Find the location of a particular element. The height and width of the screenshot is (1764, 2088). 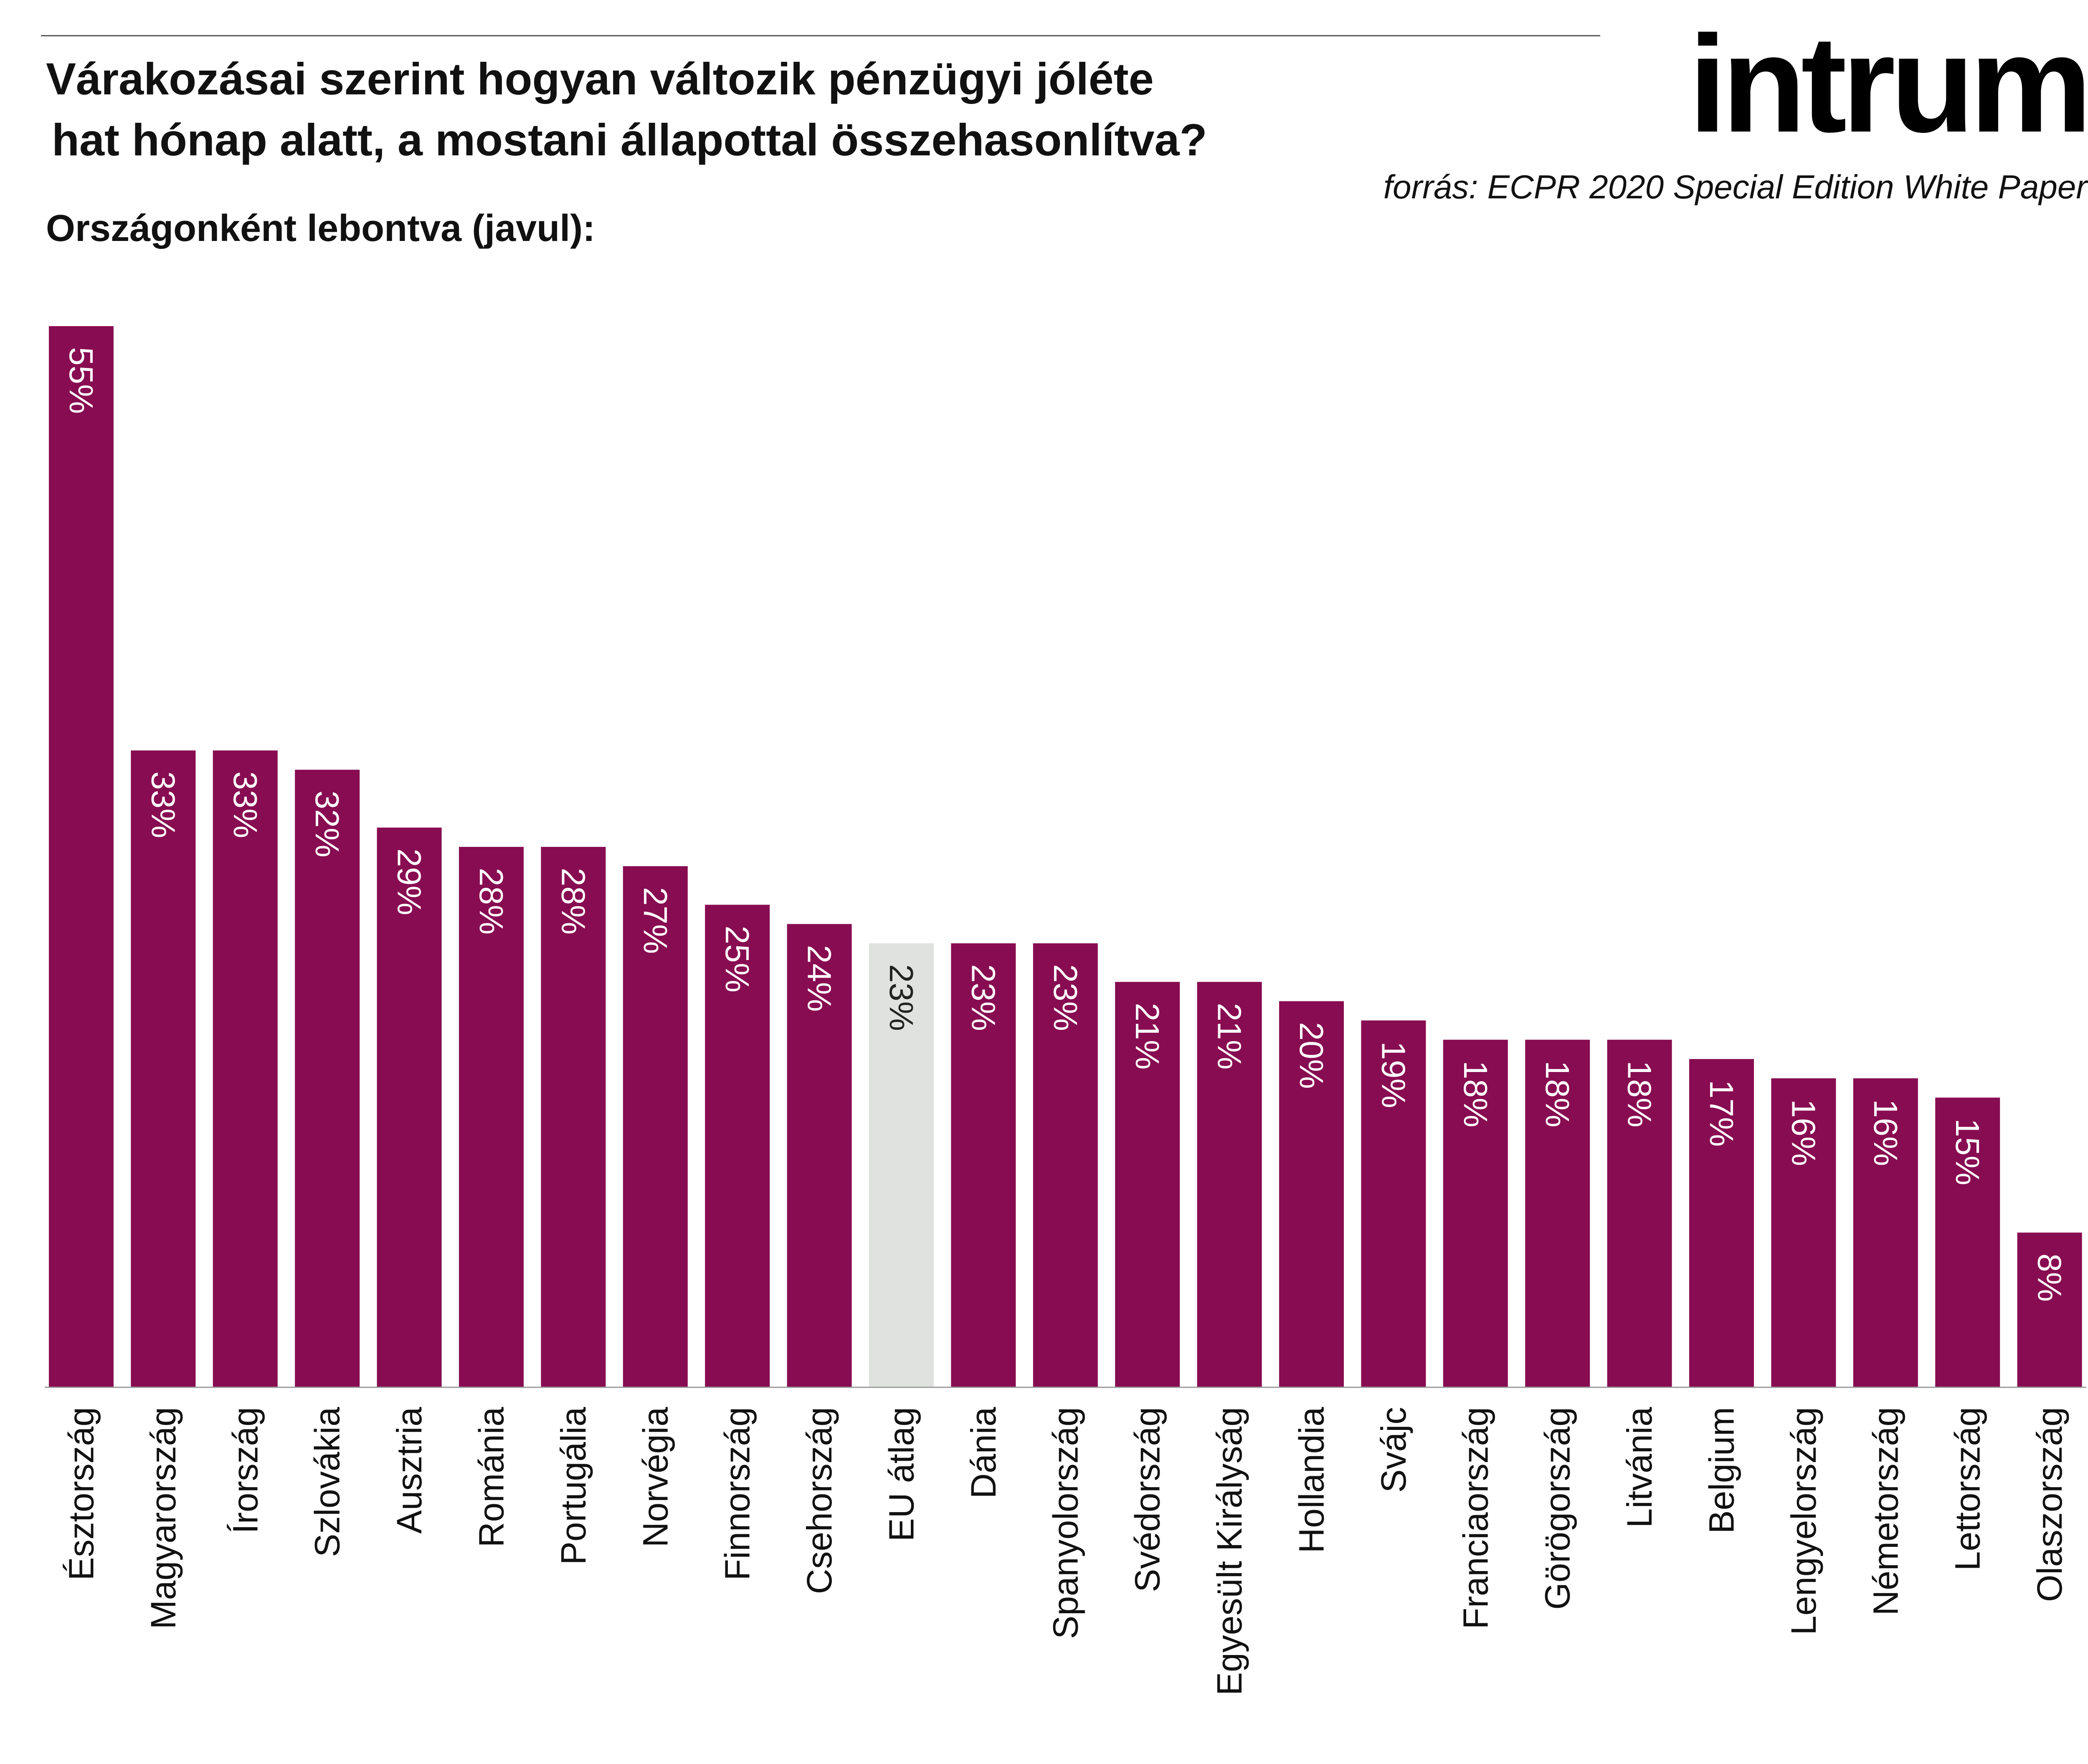

category-label-eu-atlag: EU átlag is located at coordinates (902, 1474).